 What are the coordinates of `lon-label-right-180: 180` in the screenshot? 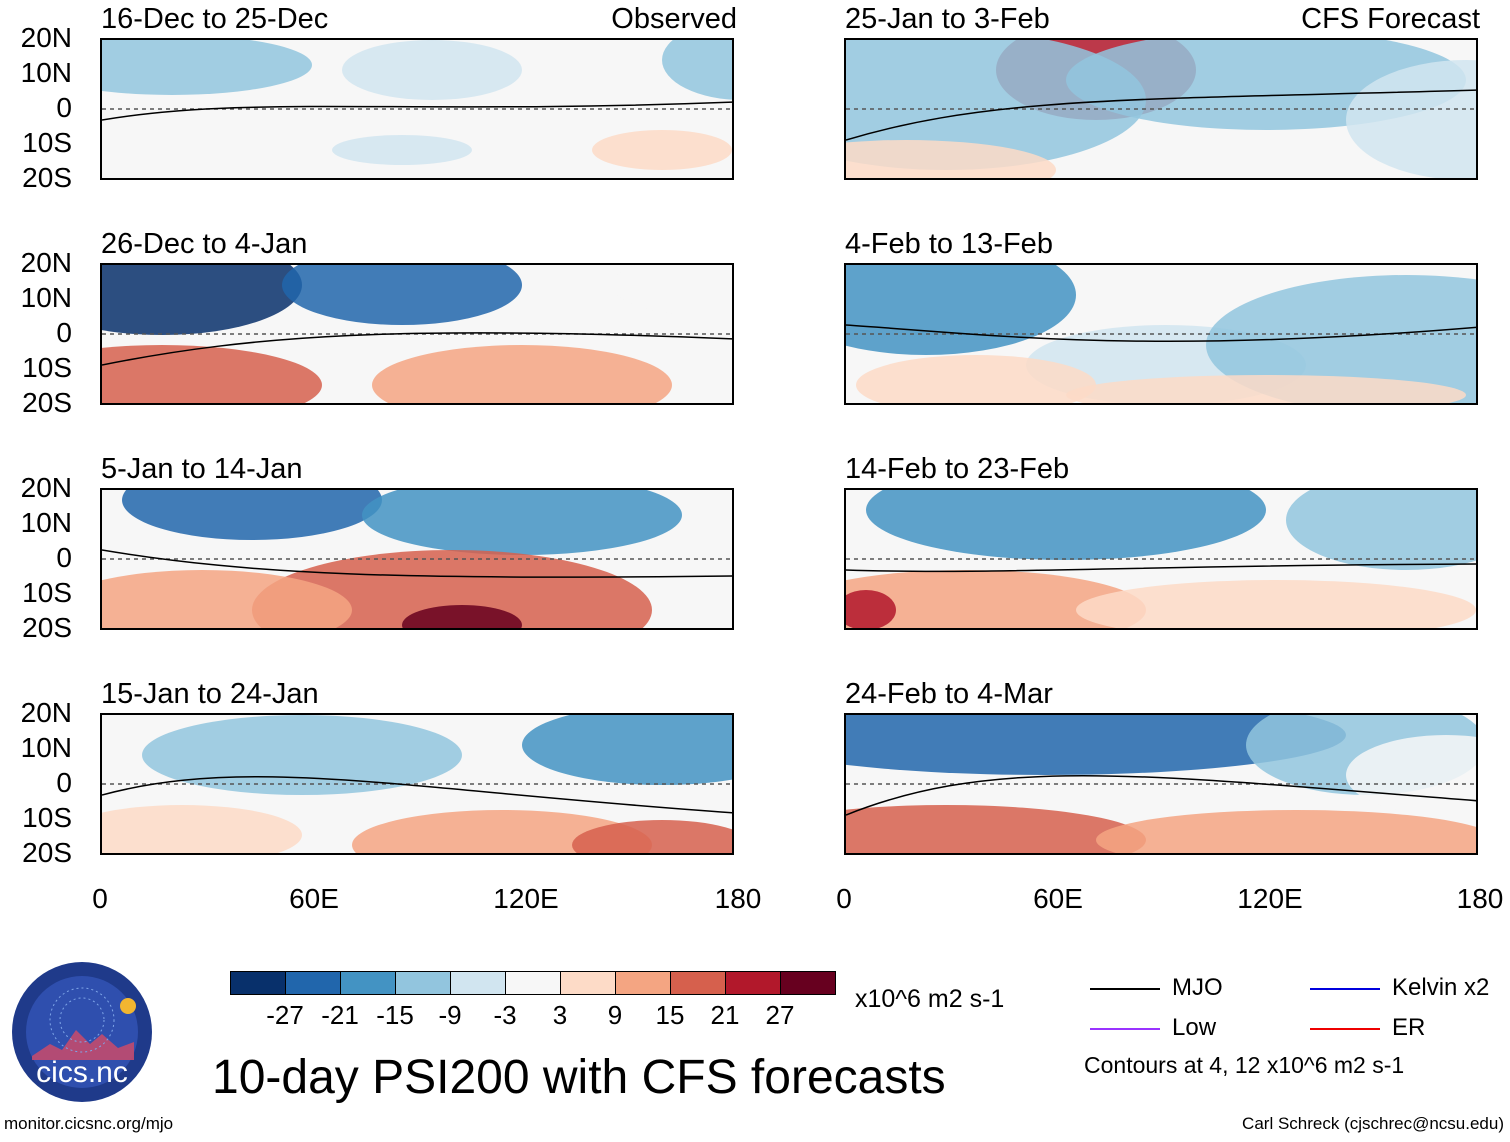 It's located at (1480, 898).